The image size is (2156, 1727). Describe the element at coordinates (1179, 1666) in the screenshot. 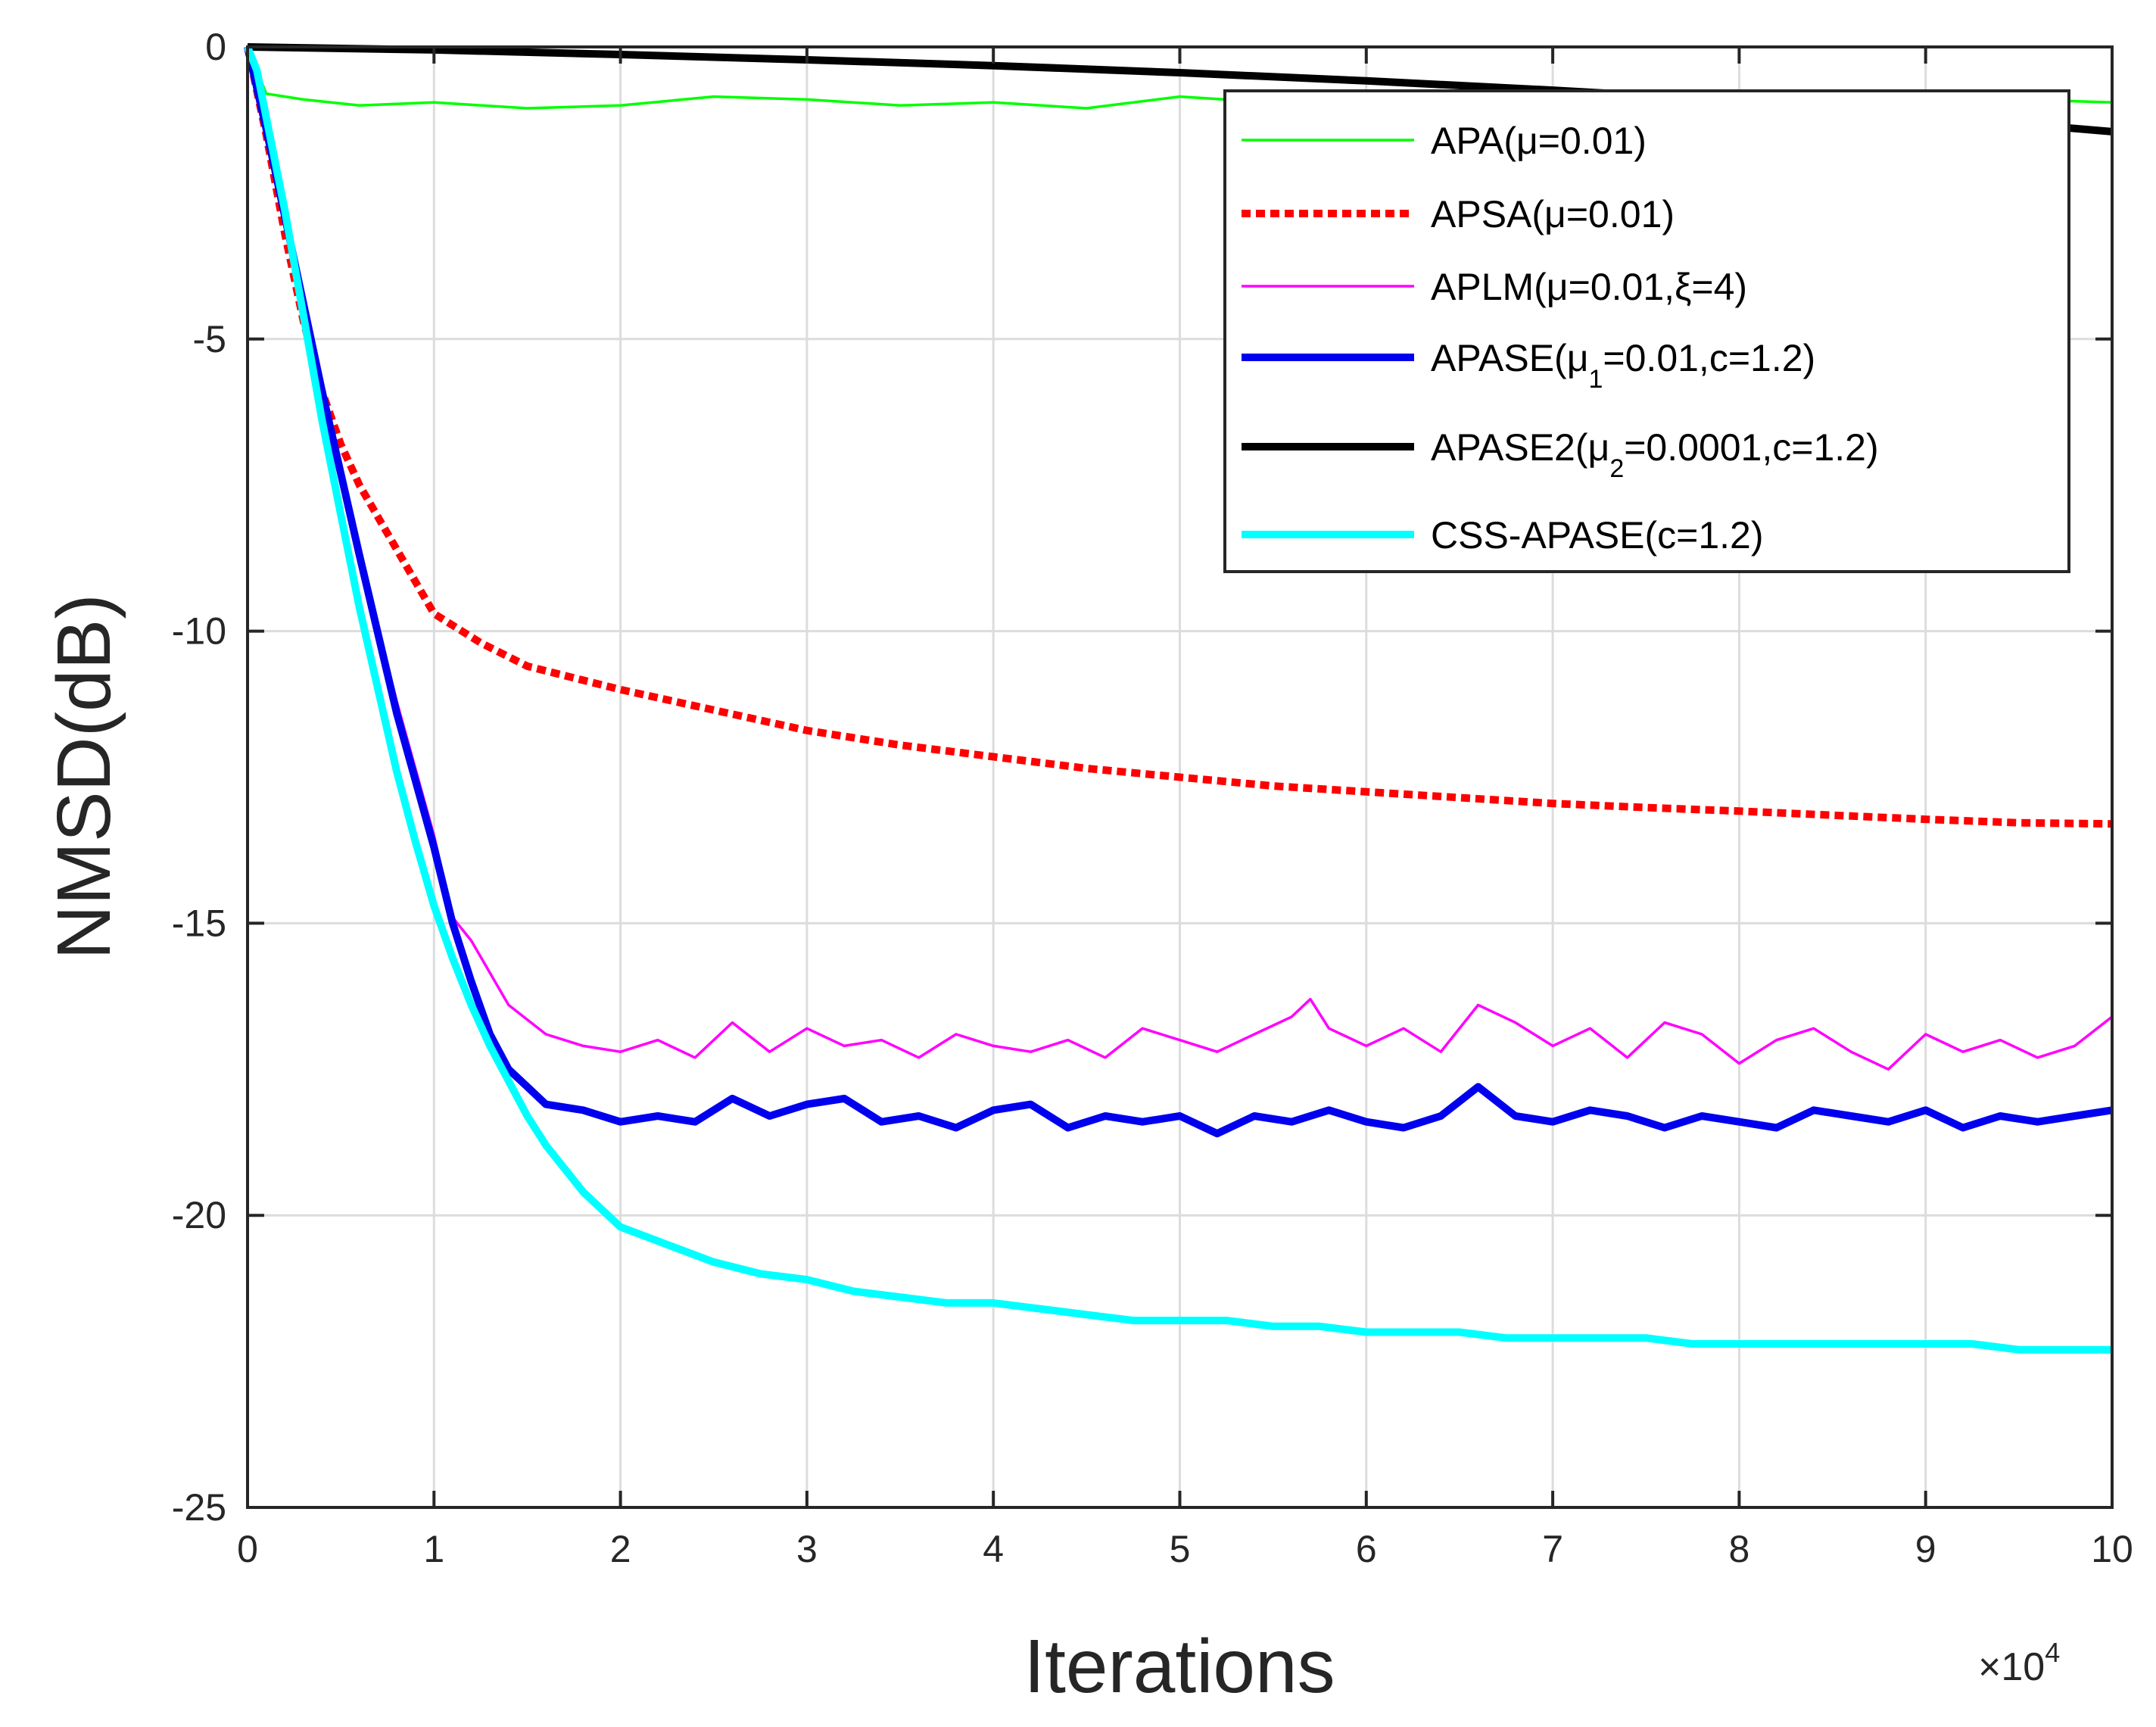

I see `x-axis-title: Iterations` at that location.